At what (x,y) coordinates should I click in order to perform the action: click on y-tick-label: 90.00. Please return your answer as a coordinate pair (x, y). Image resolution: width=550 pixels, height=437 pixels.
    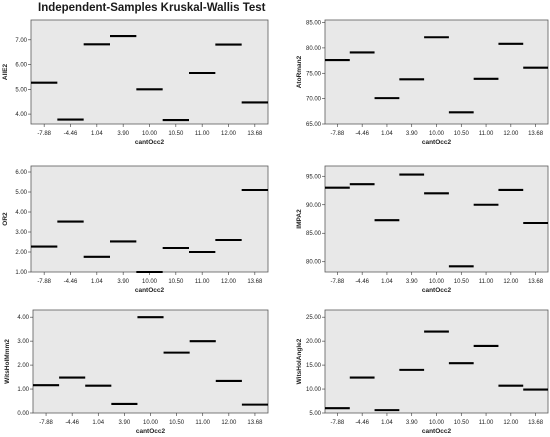
    Looking at the image, I should click on (314, 206).